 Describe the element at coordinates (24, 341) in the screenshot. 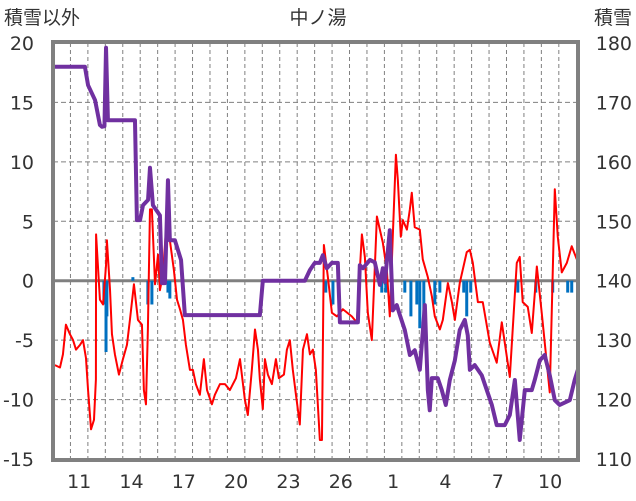

I see `left-tick-label: -5` at that location.